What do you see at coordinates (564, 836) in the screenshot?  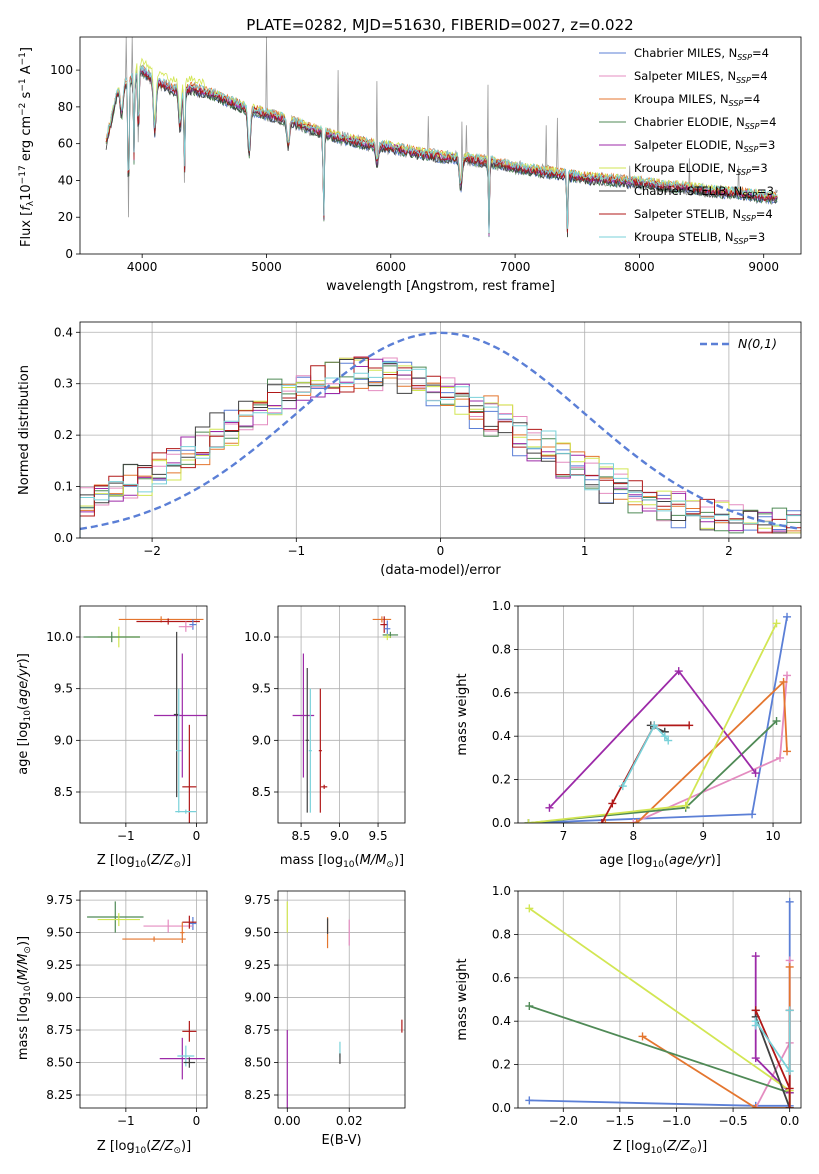 I see `weight_vs_age-xtick-label: 7` at bounding box center [564, 836].